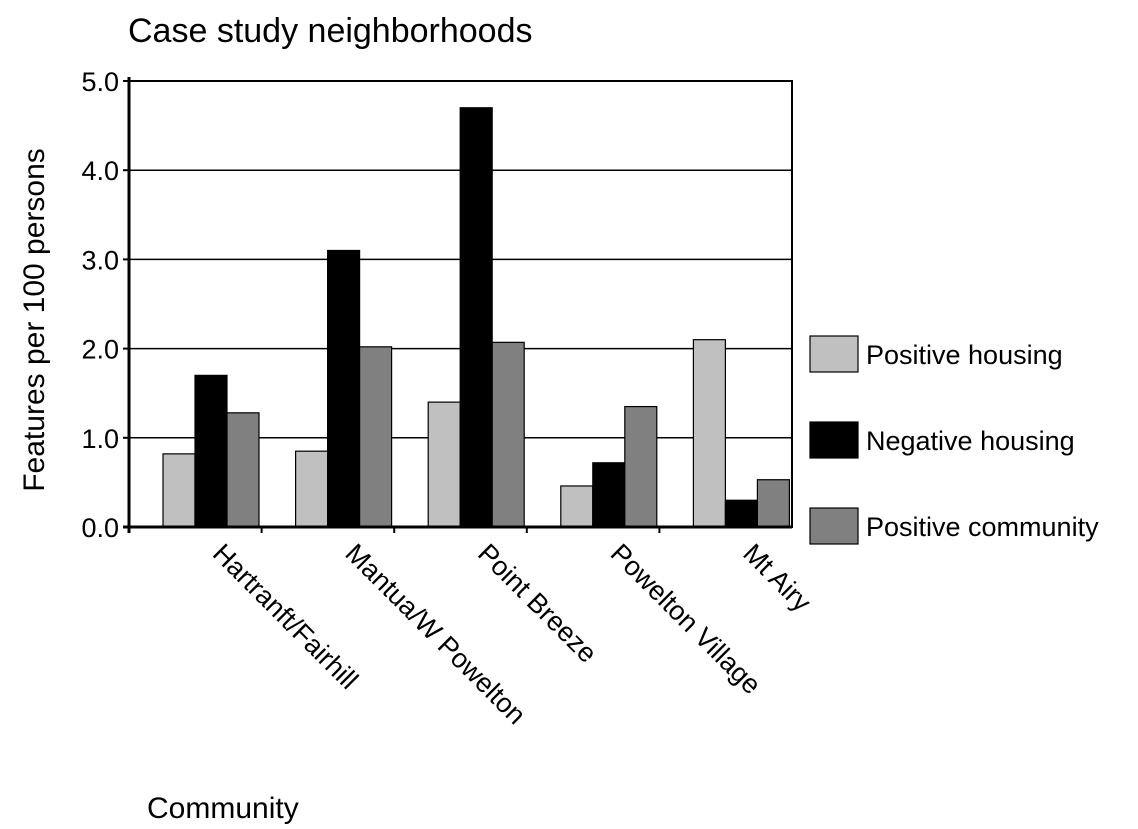 The height and width of the screenshot is (829, 1138). What do you see at coordinates (211, 451) in the screenshot?
I see `bar-negative-housing-hartranft-fairhill` at bounding box center [211, 451].